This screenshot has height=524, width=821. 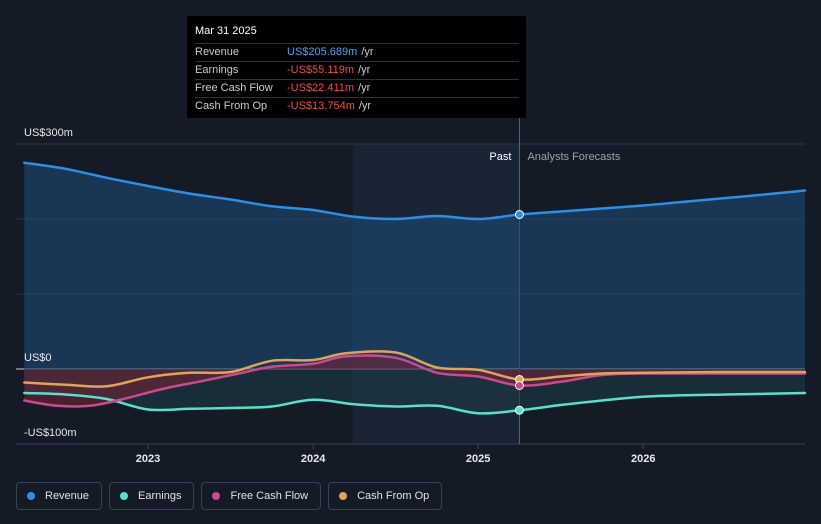 What do you see at coordinates (217, 70) in the screenshot?
I see `tooltip-label: Earnings` at bounding box center [217, 70].